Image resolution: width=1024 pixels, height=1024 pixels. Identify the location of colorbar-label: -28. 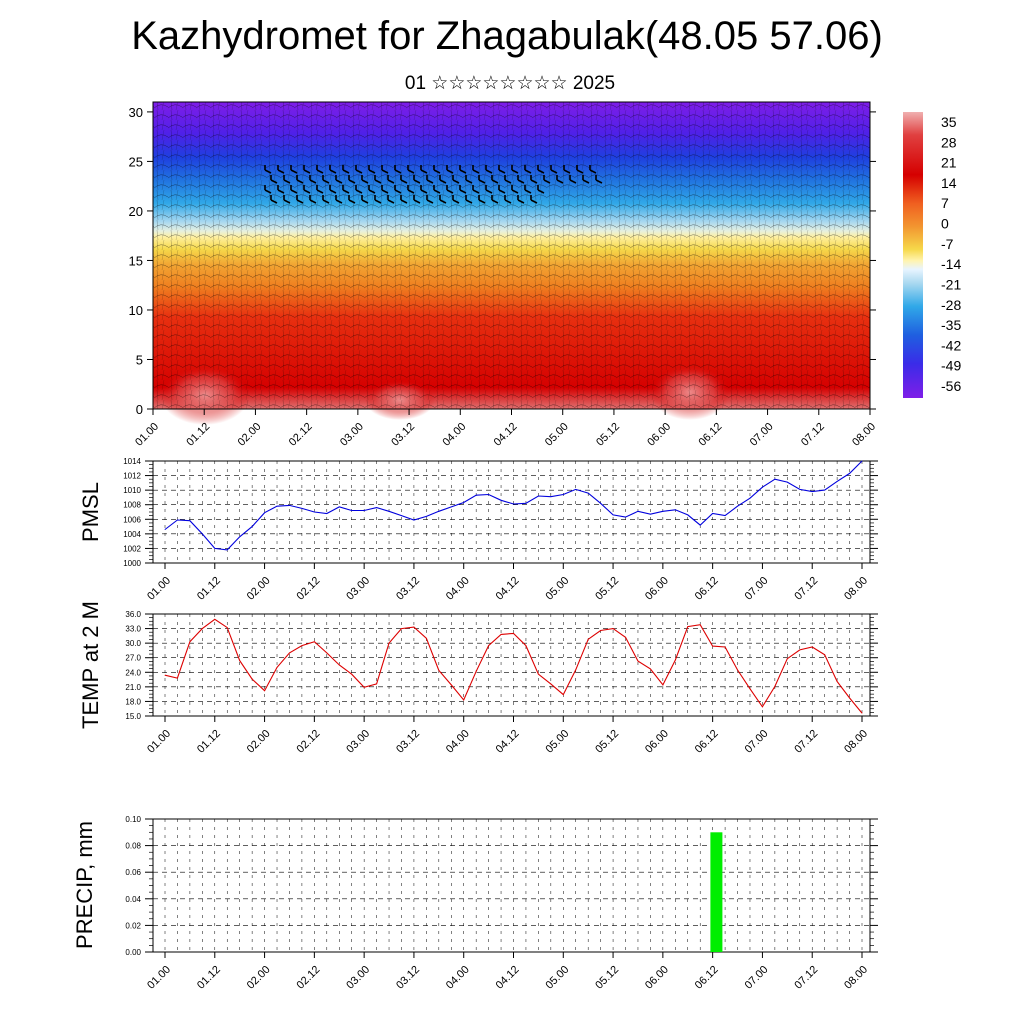
(951, 305).